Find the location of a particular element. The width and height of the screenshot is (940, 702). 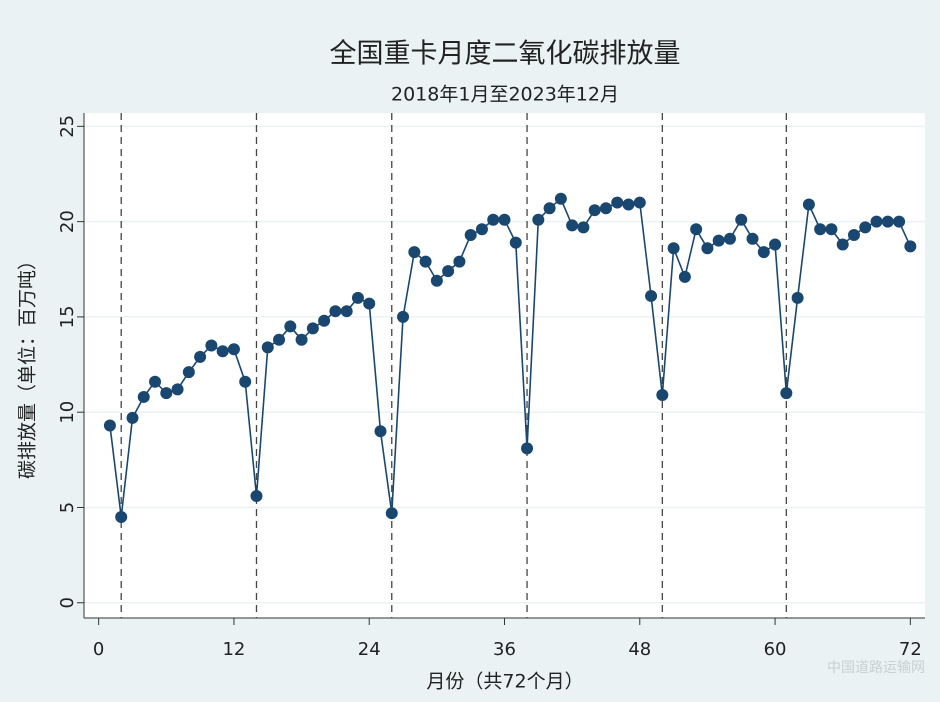

x-tick-label: 0 is located at coordinates (98, 649).